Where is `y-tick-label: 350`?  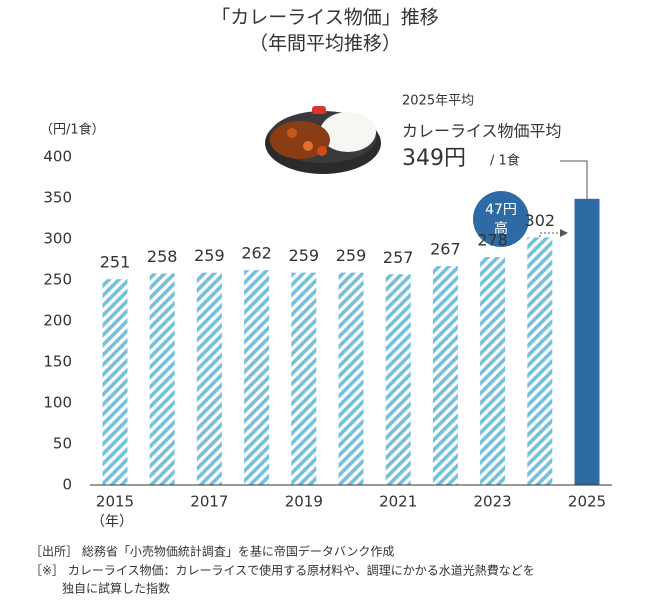
y-tick-label: 350 is located at coordinates (57, 198).